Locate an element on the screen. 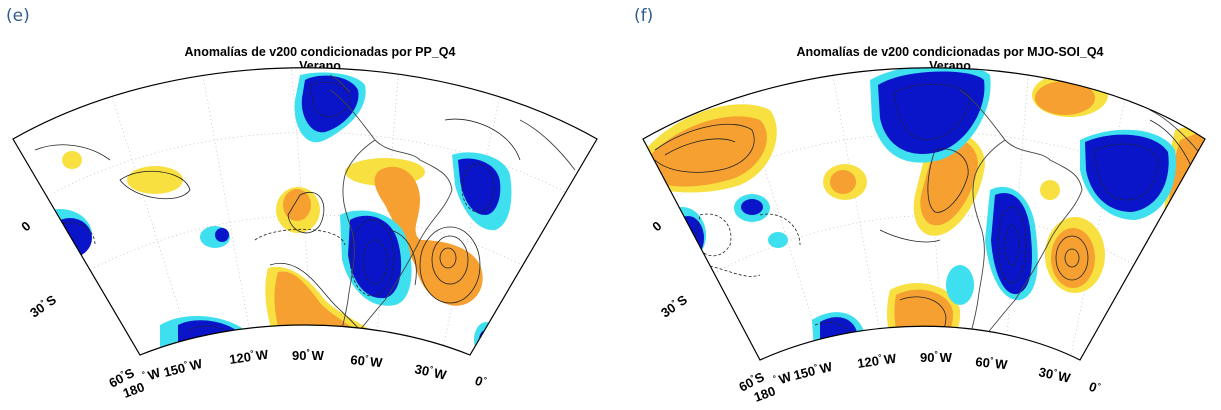  coastlines-e is located at coordinates (452, 210).